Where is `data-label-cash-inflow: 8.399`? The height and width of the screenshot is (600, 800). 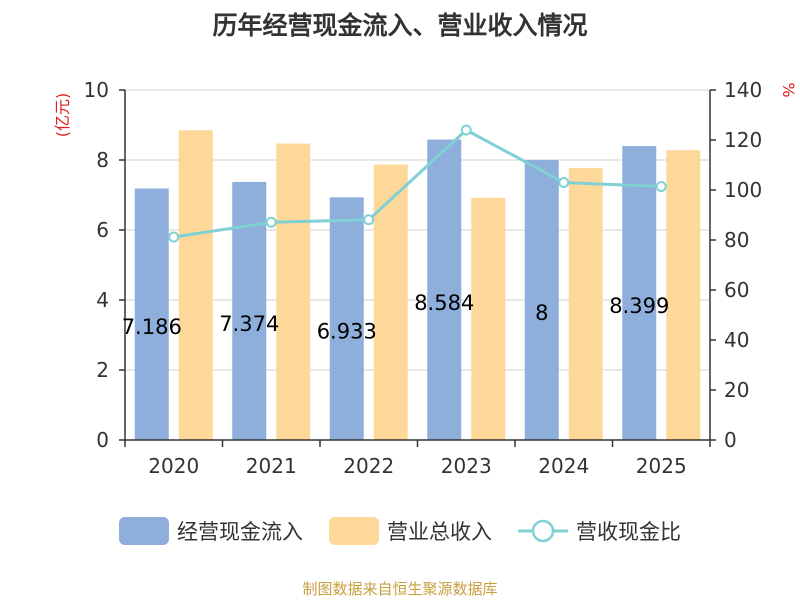
data-label-cash-inflow: 8.399 is located at coordinates (639, 306).